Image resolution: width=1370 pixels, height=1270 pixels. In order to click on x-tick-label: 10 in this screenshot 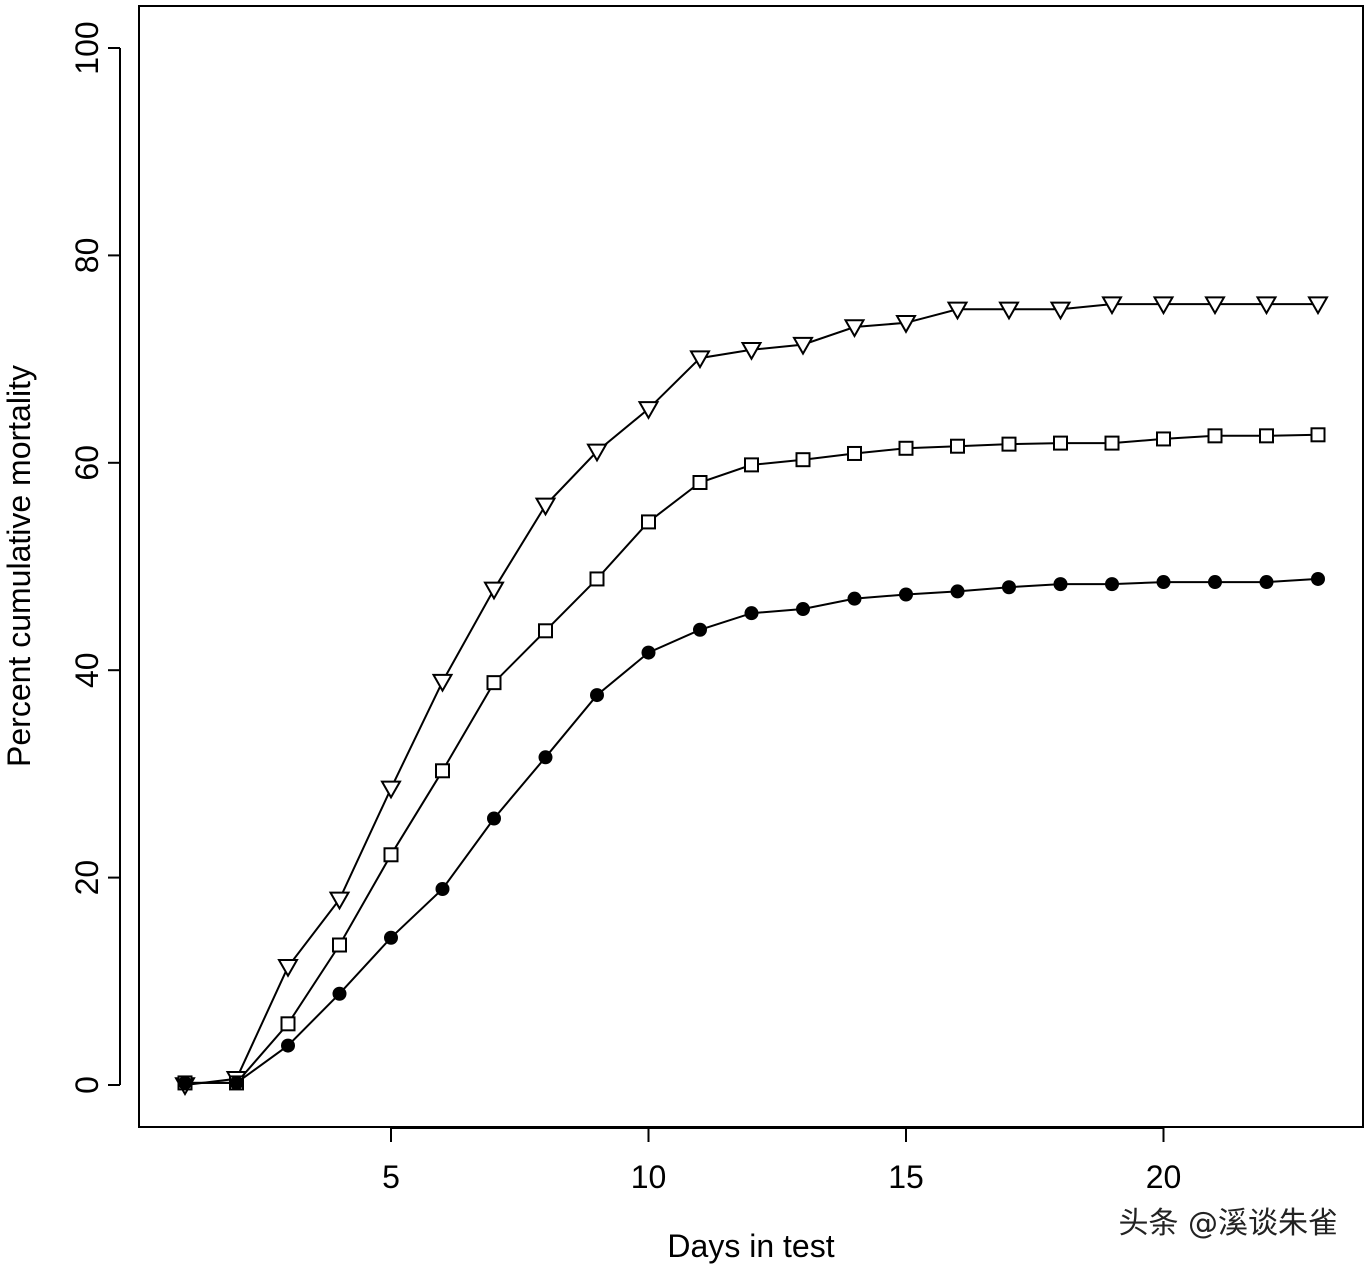, I will do `click(649, 1177)`.